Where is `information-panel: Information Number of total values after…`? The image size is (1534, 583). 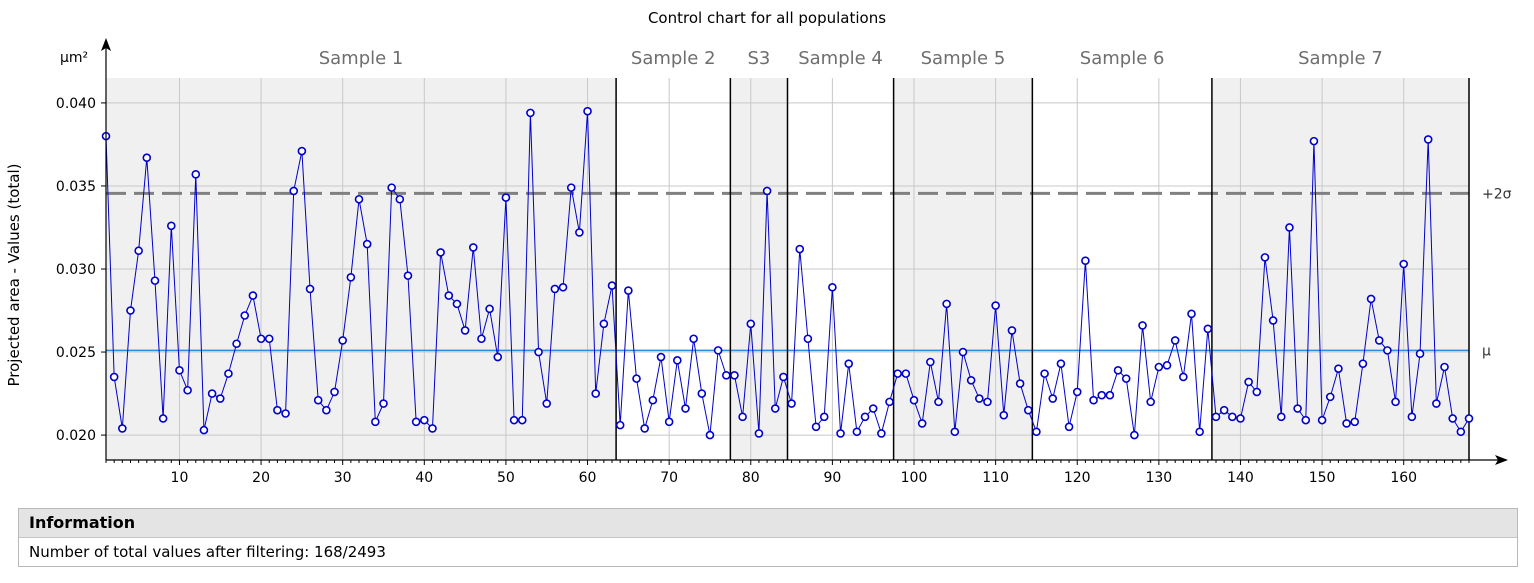
information-panel: Information Number of total values after… is located at coordinates (768, 537).